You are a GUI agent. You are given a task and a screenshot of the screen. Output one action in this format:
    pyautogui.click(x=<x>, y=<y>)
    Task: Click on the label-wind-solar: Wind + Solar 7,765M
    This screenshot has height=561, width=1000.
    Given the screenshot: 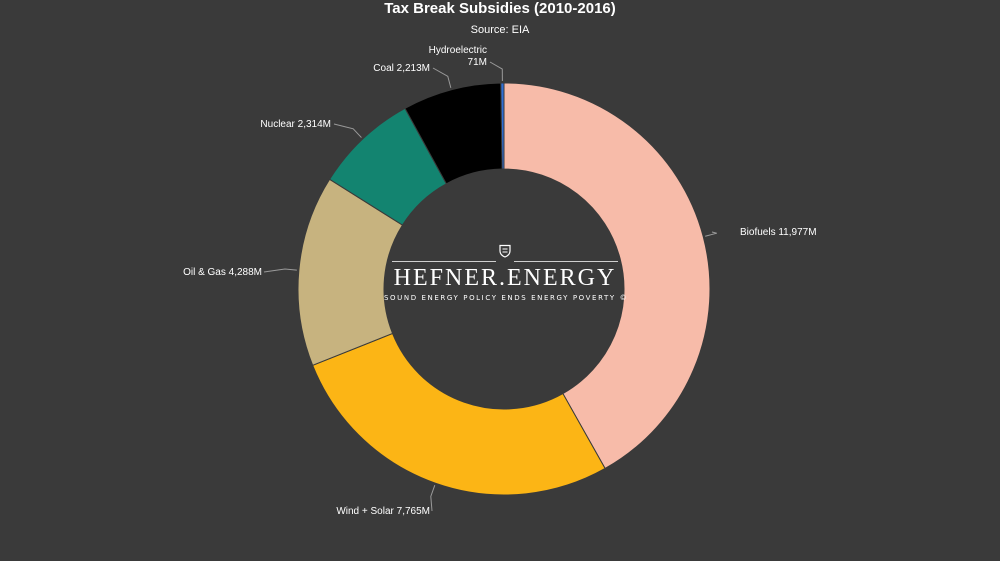 What is the action you would take?
    pyautogui.click(x=383, y=511)
    